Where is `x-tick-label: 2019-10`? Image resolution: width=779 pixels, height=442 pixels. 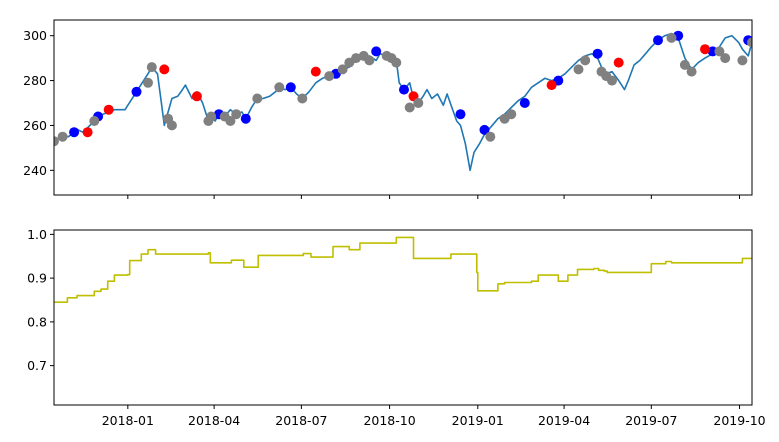 x-tick-label: 2019-10 is located at coordinates (739, 420).